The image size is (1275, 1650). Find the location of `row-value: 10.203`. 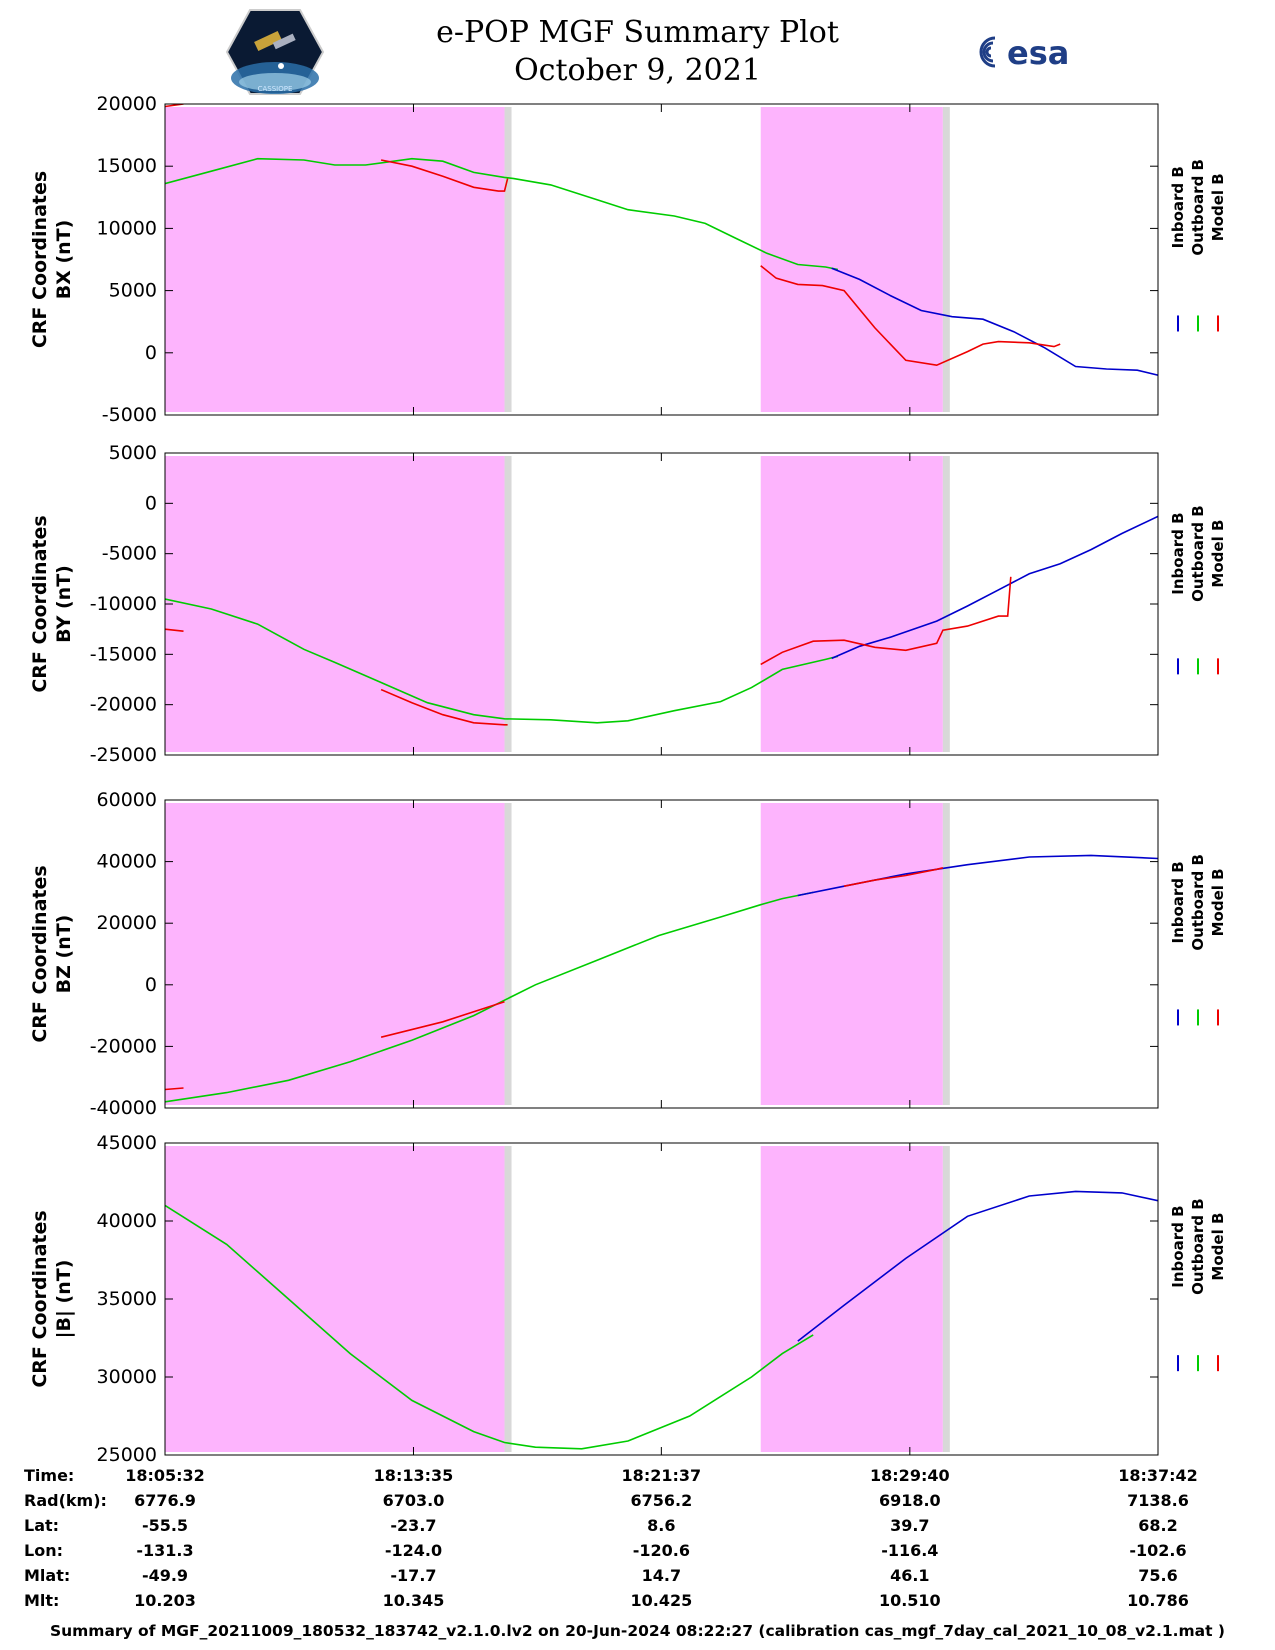

row-value: 10.203 is located at coordinates (165, 1600).